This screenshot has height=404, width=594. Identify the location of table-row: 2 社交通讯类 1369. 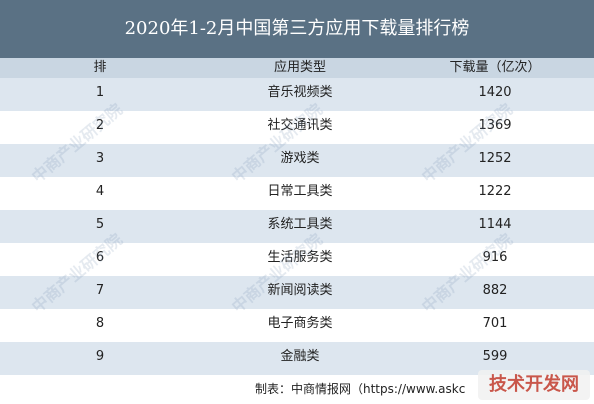
(297, 127).